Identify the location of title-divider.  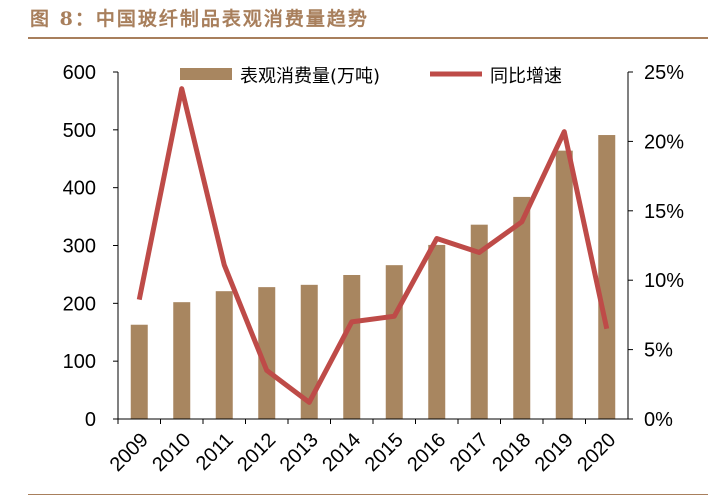
(368, 38).